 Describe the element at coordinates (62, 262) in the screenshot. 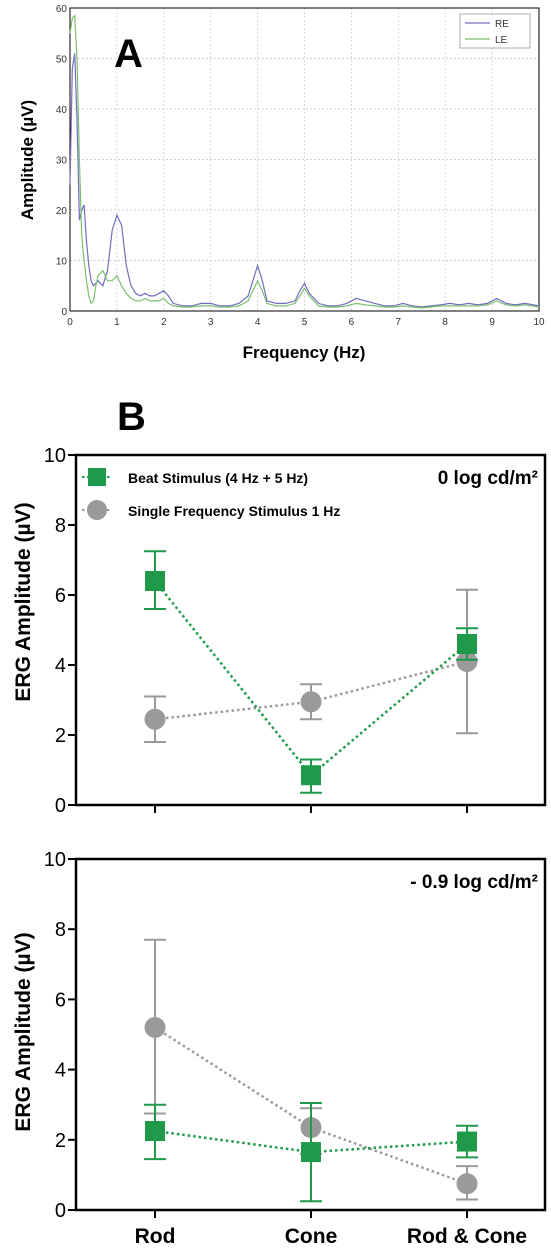

I see `panel-a-y-tick-label: 10` at that location.